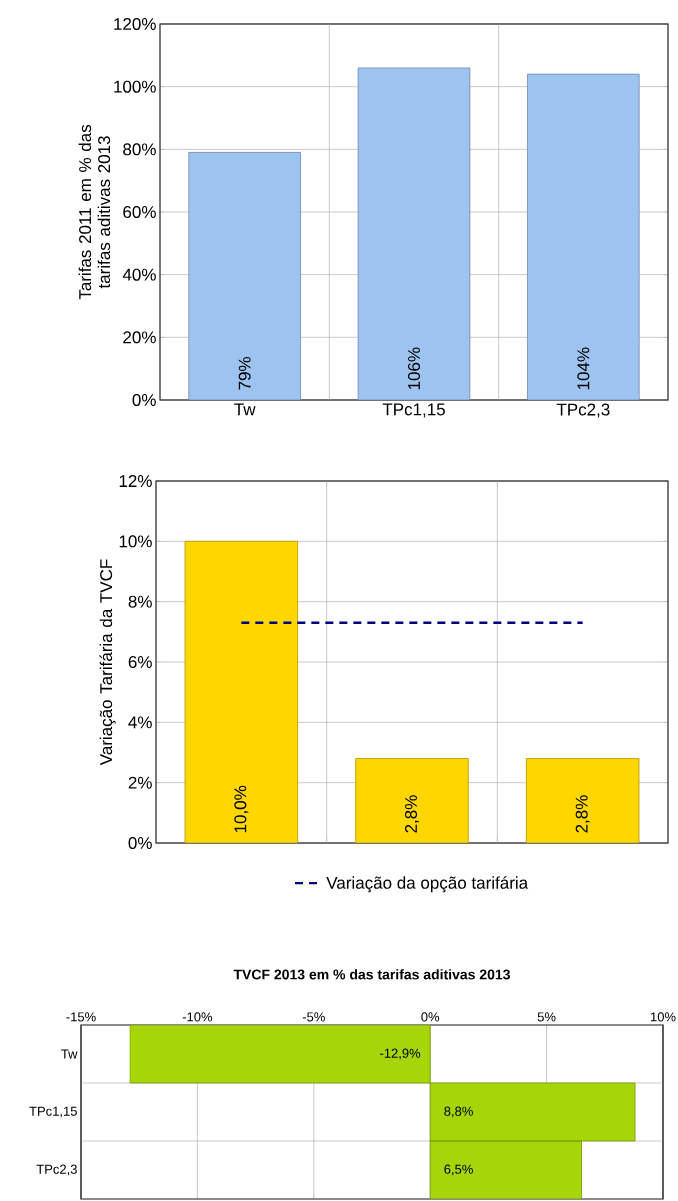 This screenshot has height=1201, width=678. I want to click on data-label: 79%, so click(244, 373).